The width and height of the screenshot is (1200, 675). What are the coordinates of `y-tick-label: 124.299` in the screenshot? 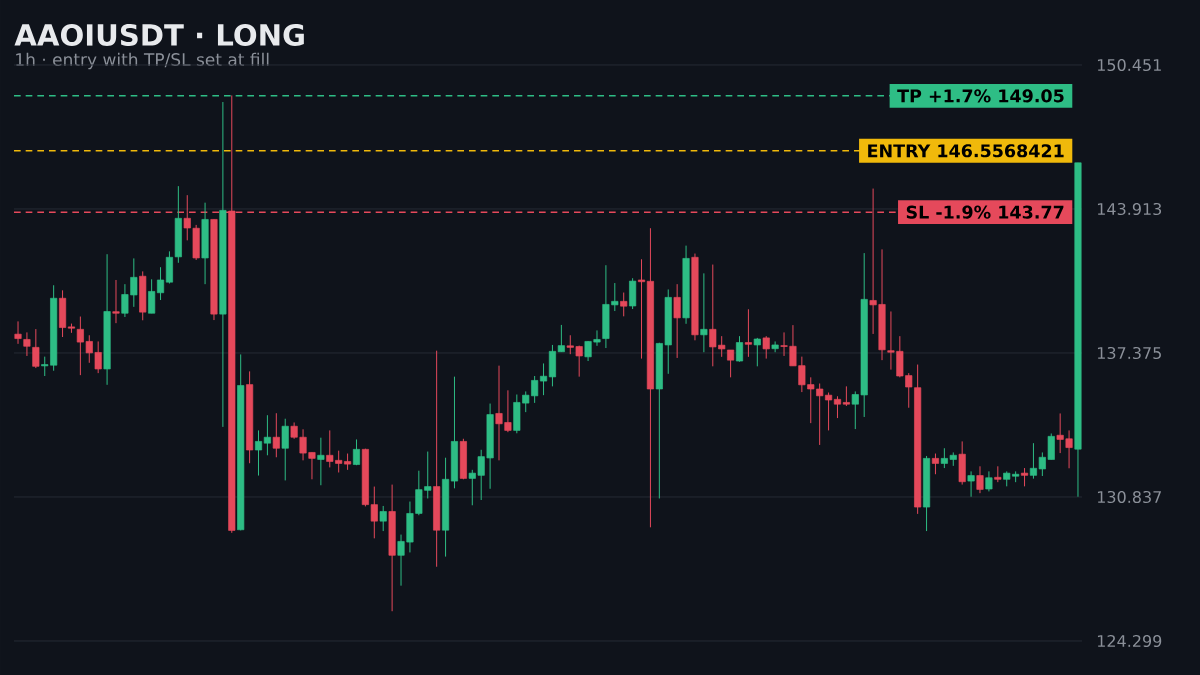 It's located at (1129, 641).